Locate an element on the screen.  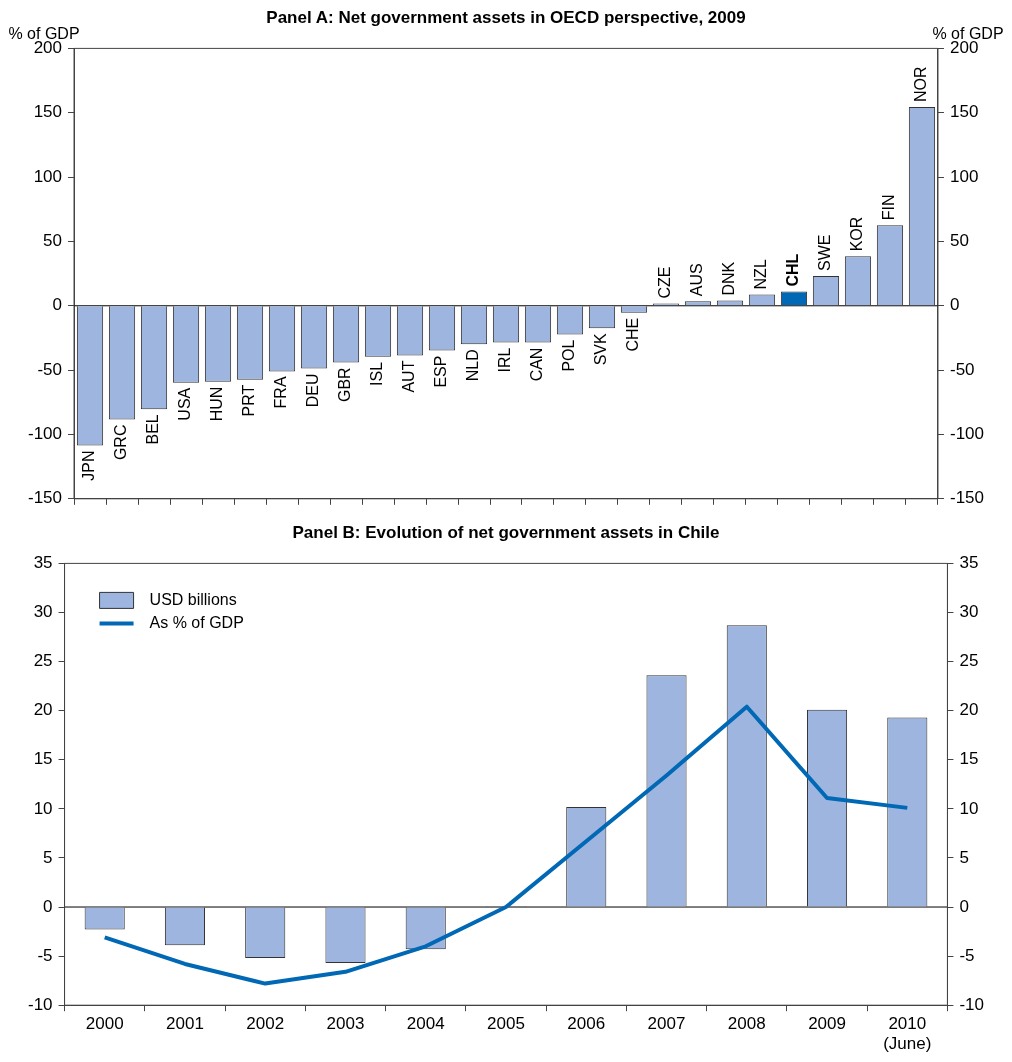
category-label: SVK is located at coordinates (601, 349).